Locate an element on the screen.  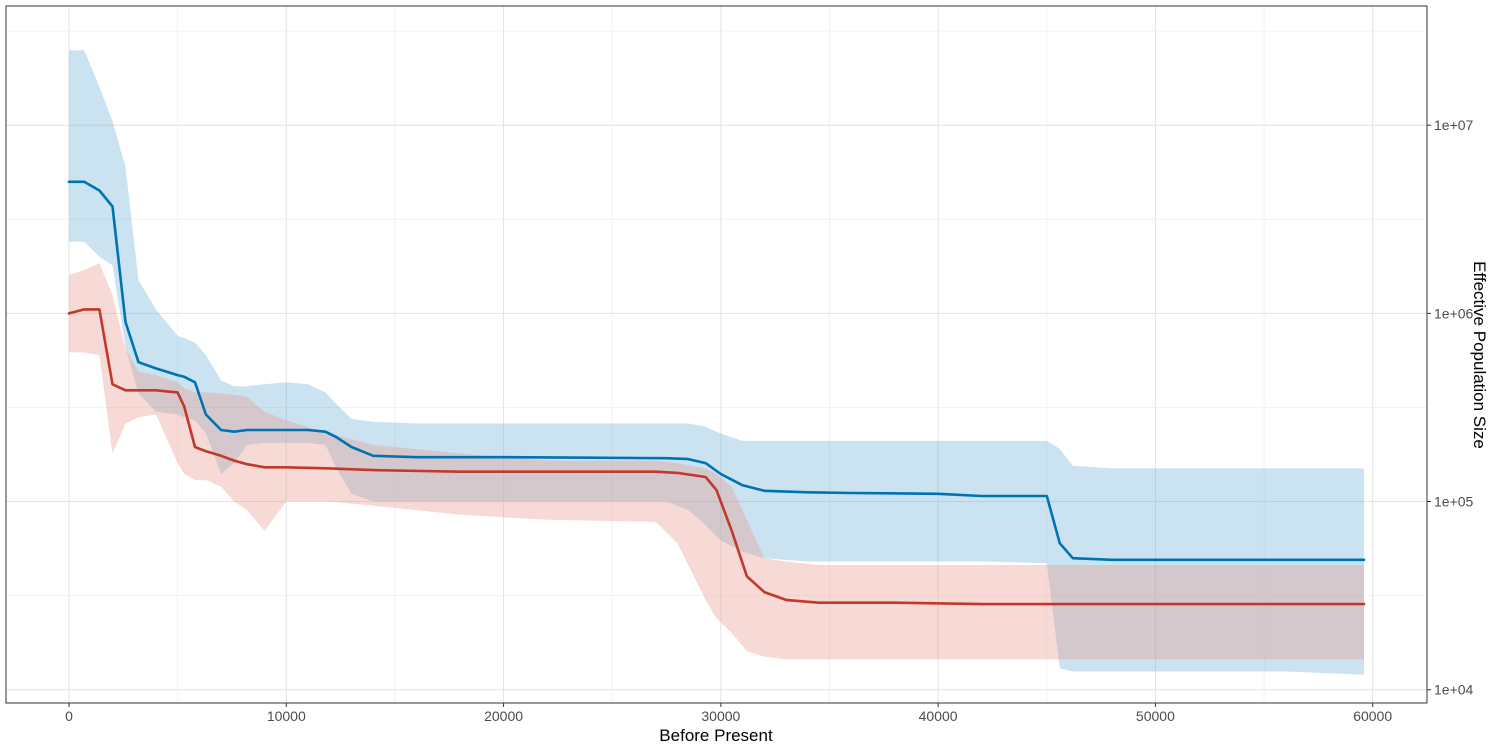
y-axis: 1e+04 1e+05 1e+06 1e+07 is located at coordinates (1450, 407).